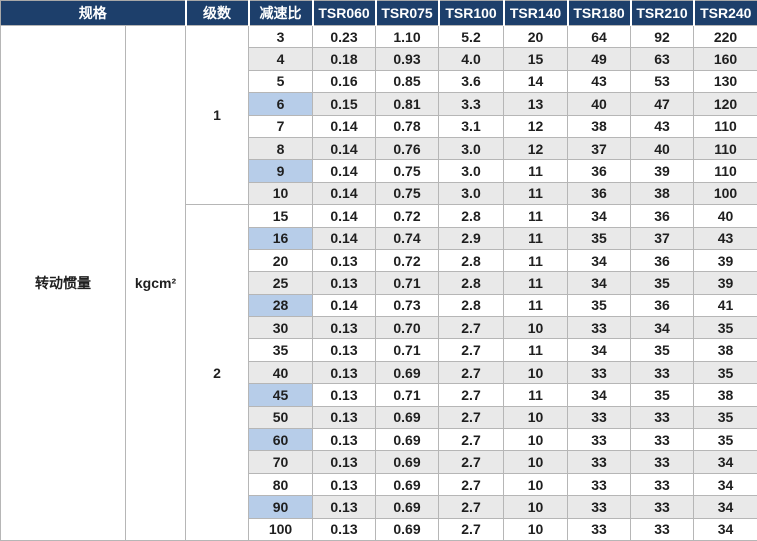 Image resolution: width=757 pixels, height=541 pixels. What do you see at coordinates (724, 13) in the screenshot?
I see `header-model-tsr240: TSR240` at bounding box center [724, 13].